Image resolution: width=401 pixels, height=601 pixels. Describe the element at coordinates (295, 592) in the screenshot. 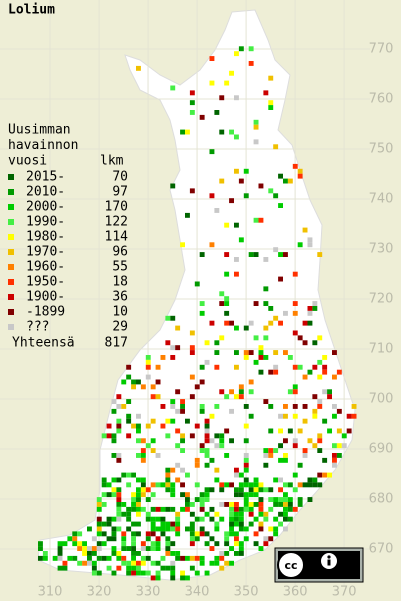

I see `x-tick-label: 360` at that location.